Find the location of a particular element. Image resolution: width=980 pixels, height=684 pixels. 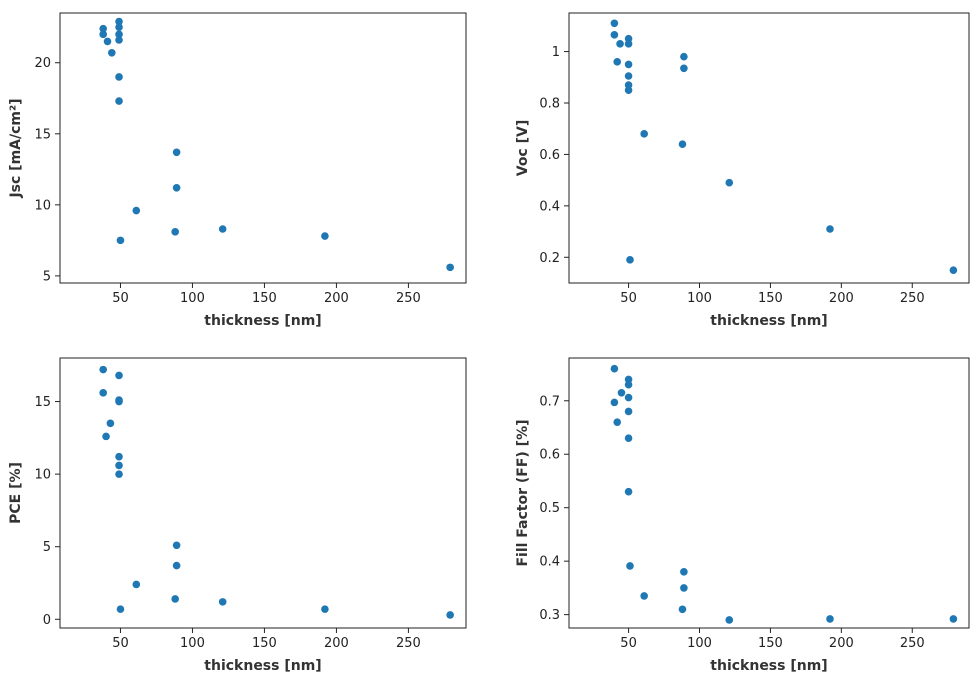

y-tick-label: 0 is located at coordinates (47, 620).